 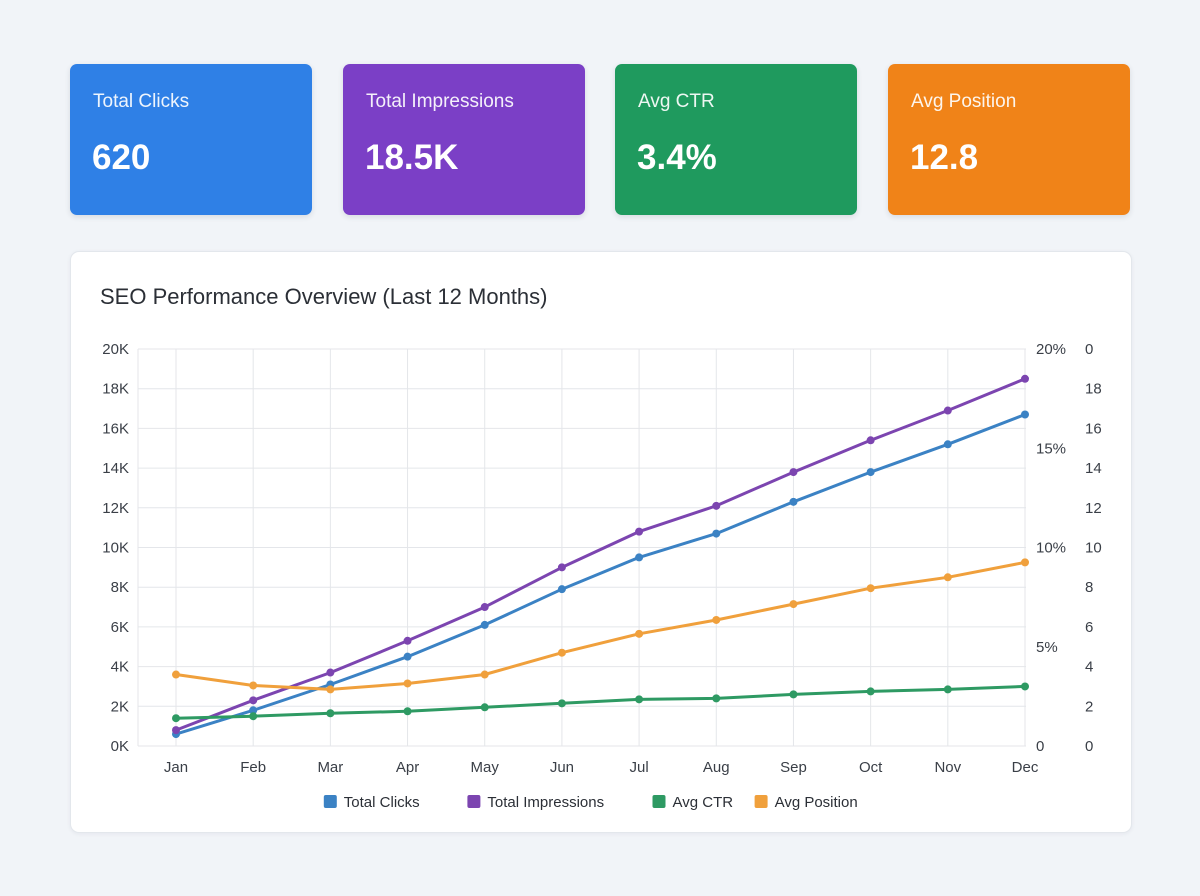 What do you see at coordinates (816, 802) in the screenshot?
I see `legend-label-avg-position: Avg Position` at bounding box center [816, 802].